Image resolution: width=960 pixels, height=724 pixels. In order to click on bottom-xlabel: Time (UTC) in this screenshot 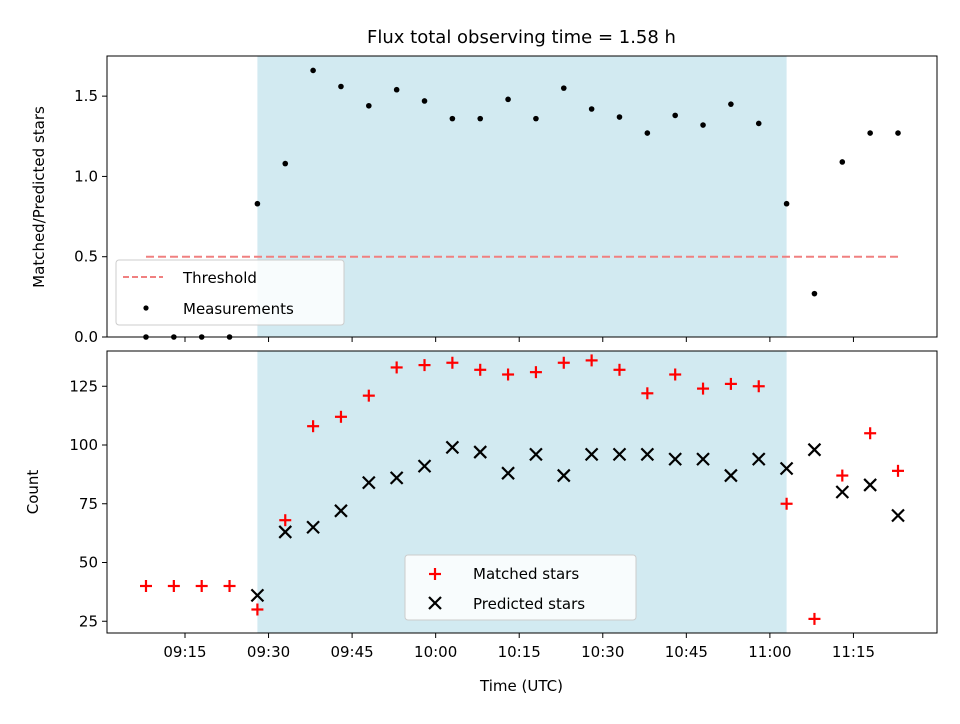, I will do `click(521, 686)`.